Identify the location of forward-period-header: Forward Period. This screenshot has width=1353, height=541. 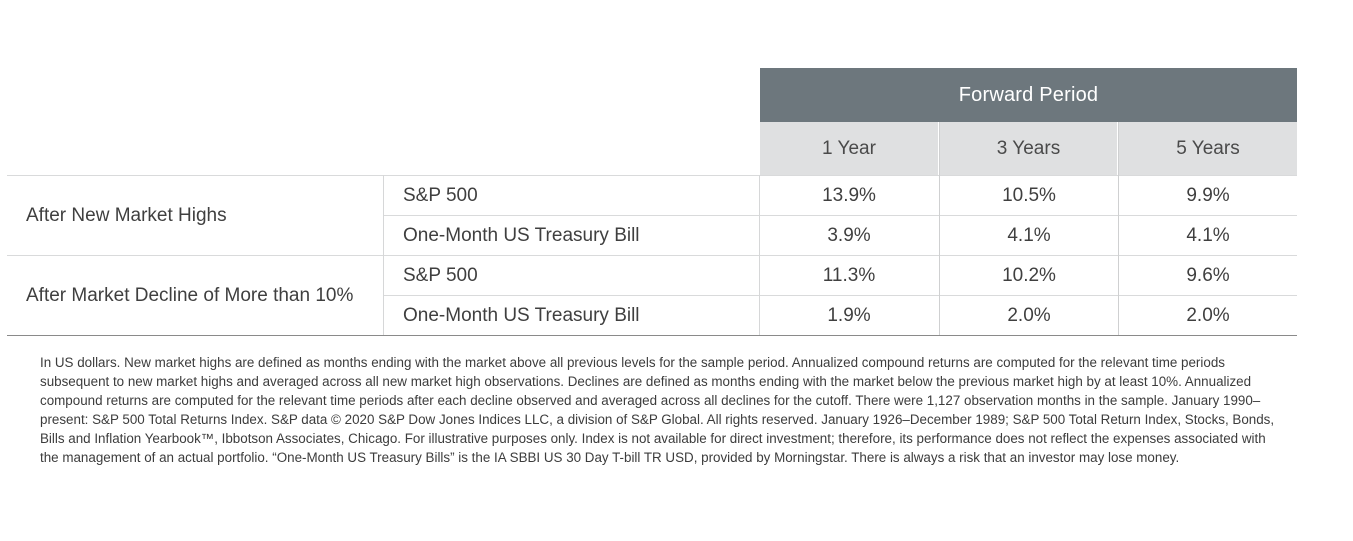
(1028, 95).